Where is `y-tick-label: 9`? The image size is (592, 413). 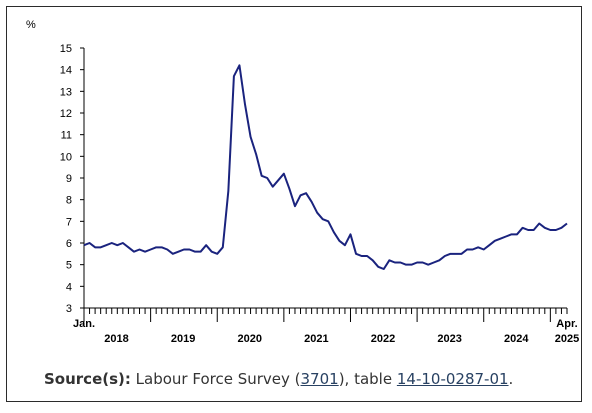
y-tick-label: 9 is located at coordinates (69, 179).